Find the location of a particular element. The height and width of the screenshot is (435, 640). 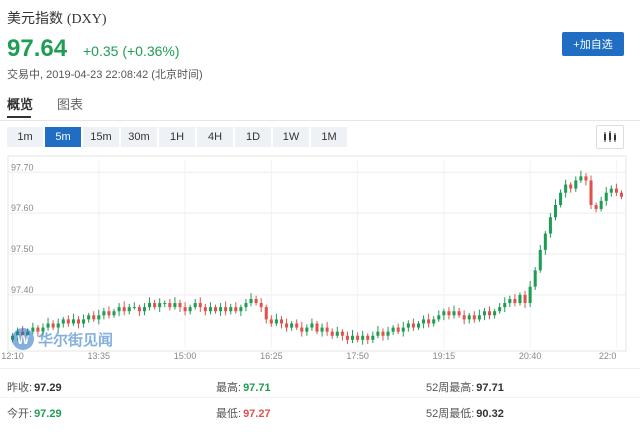

x-tick-label: 22:0 is located at coordinates (608, 356).